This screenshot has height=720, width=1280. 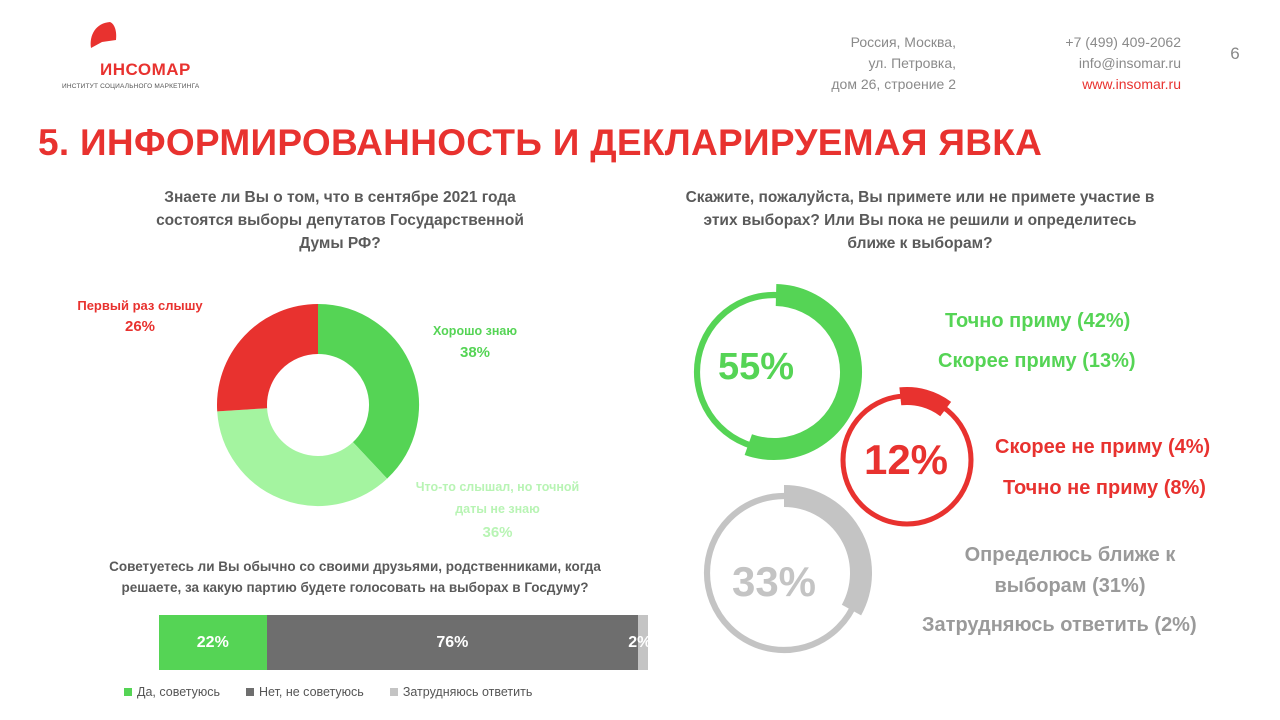 I want to click on awareness-donut-chart, so click(x=318, y=405).